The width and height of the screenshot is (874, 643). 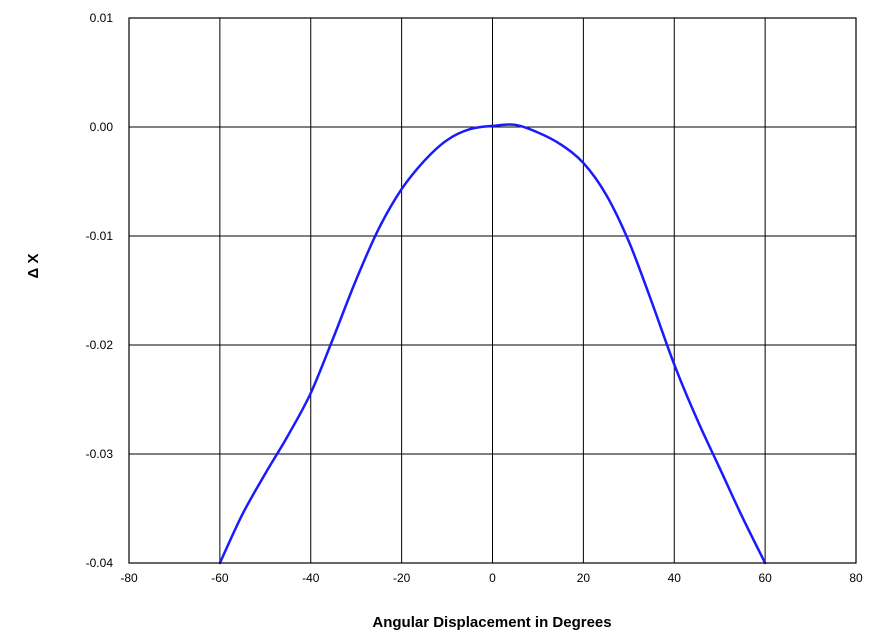 What do you see at coordinates (402, 578) in the screenshot?
I see `x-tick-label: -20` at bounding box center [402, 578].